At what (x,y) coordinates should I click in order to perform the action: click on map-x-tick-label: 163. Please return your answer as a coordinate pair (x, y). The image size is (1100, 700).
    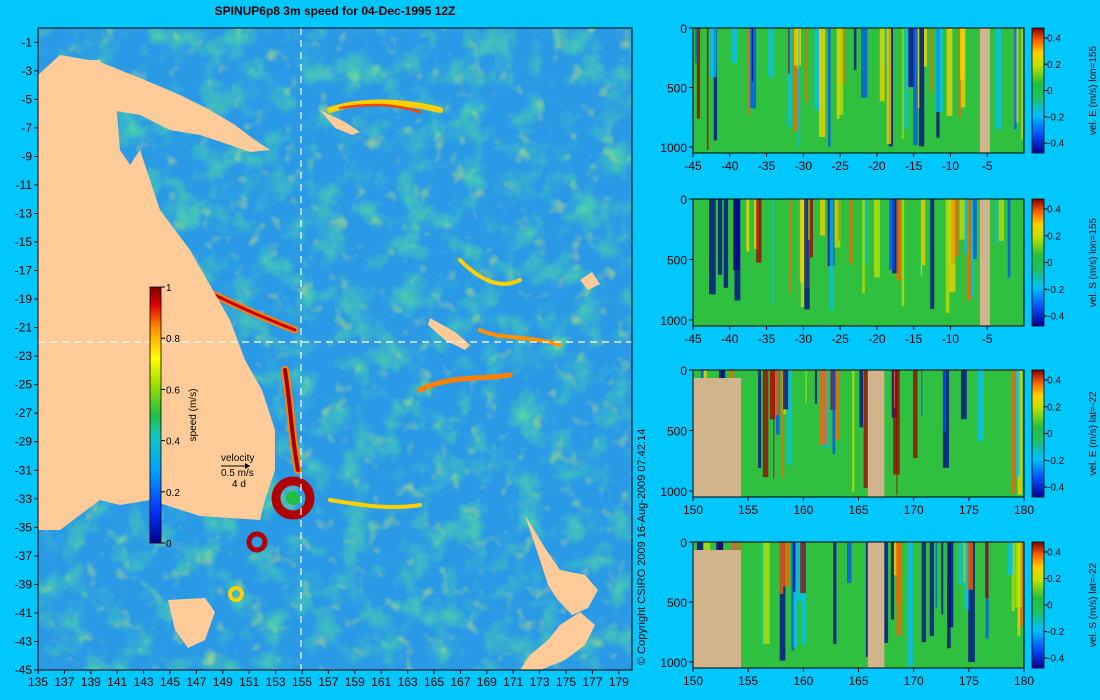
    Looking at the image, I should click on (408, 682).